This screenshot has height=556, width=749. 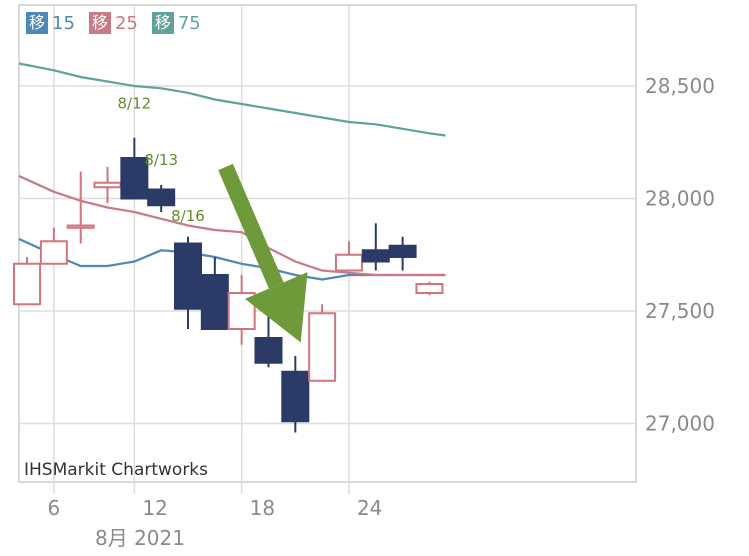 What do you see at coordinates (215, 523) in the screenshot?
I see `x-axis: 6 12 18 24 8月 2021` at bounding box center [215, 523].